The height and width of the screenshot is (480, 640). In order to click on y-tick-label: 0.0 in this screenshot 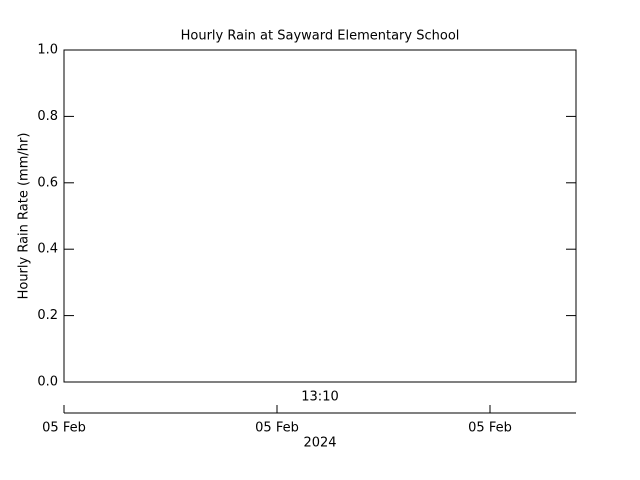, I will do `click(47, 382)`.